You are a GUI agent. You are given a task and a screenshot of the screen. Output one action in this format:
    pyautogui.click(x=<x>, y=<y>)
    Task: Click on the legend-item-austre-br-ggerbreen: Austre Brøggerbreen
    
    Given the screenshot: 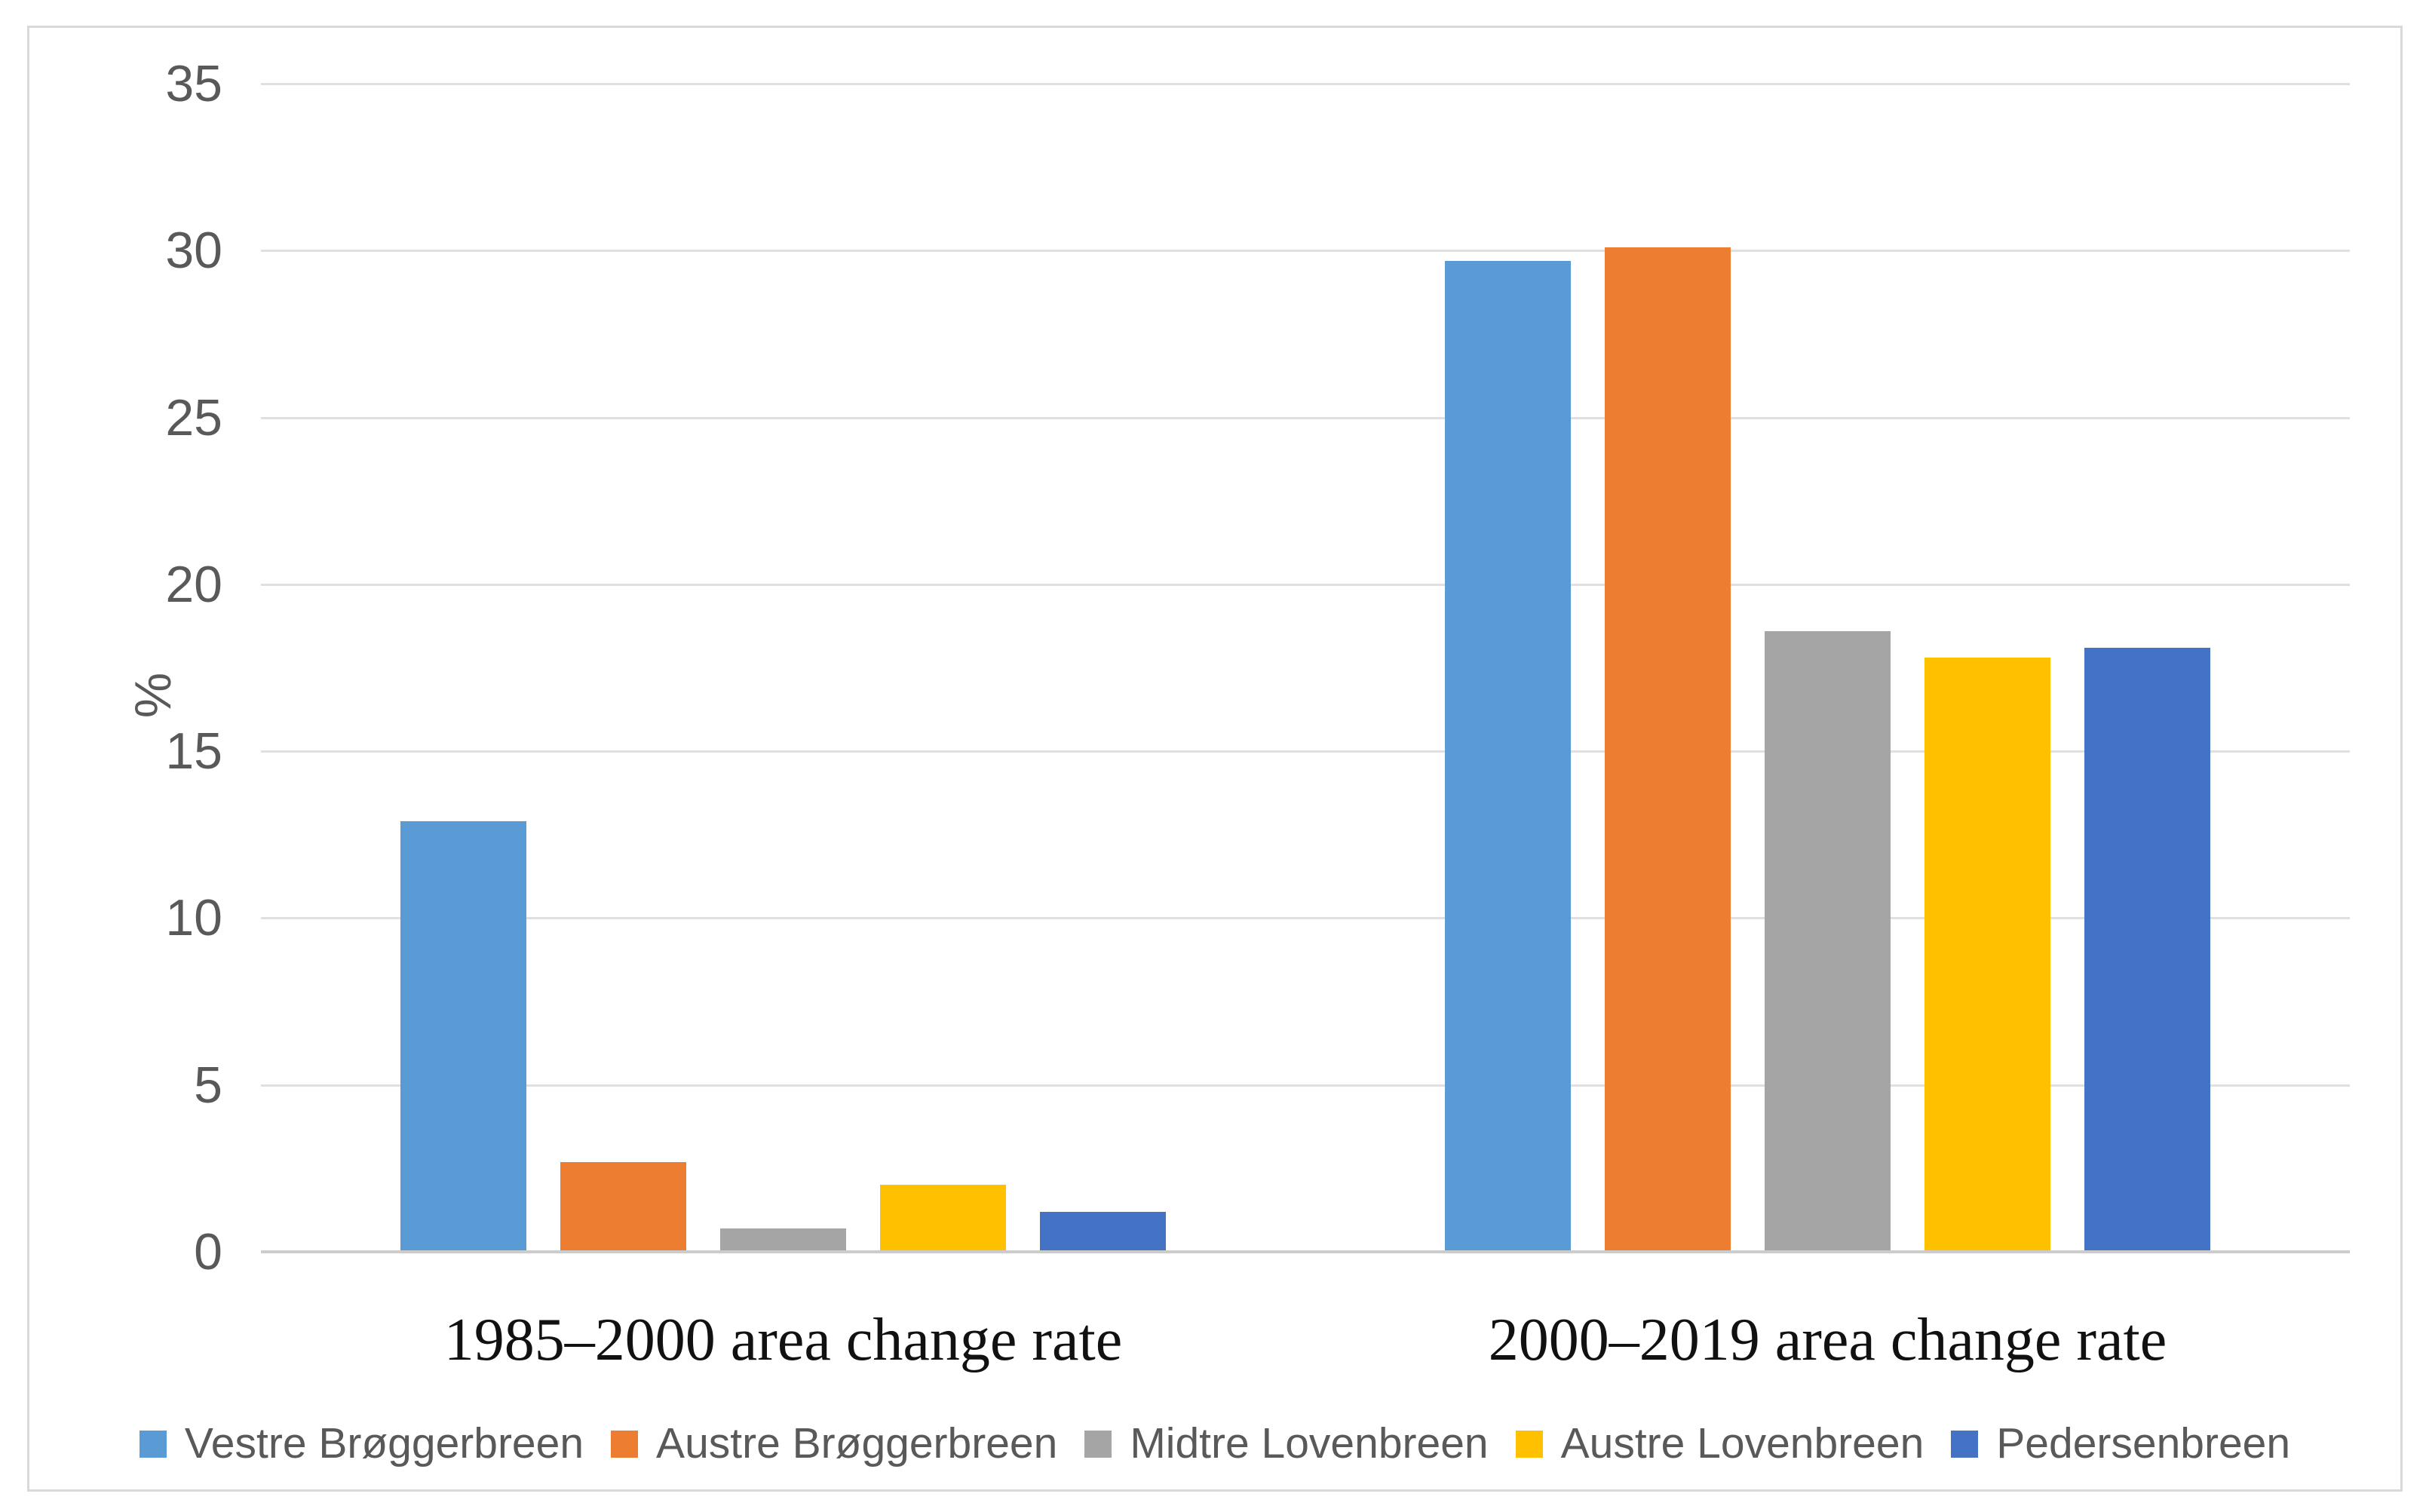 What is the action you would take?
    pyautogui.click(x=834, y=1444)
    